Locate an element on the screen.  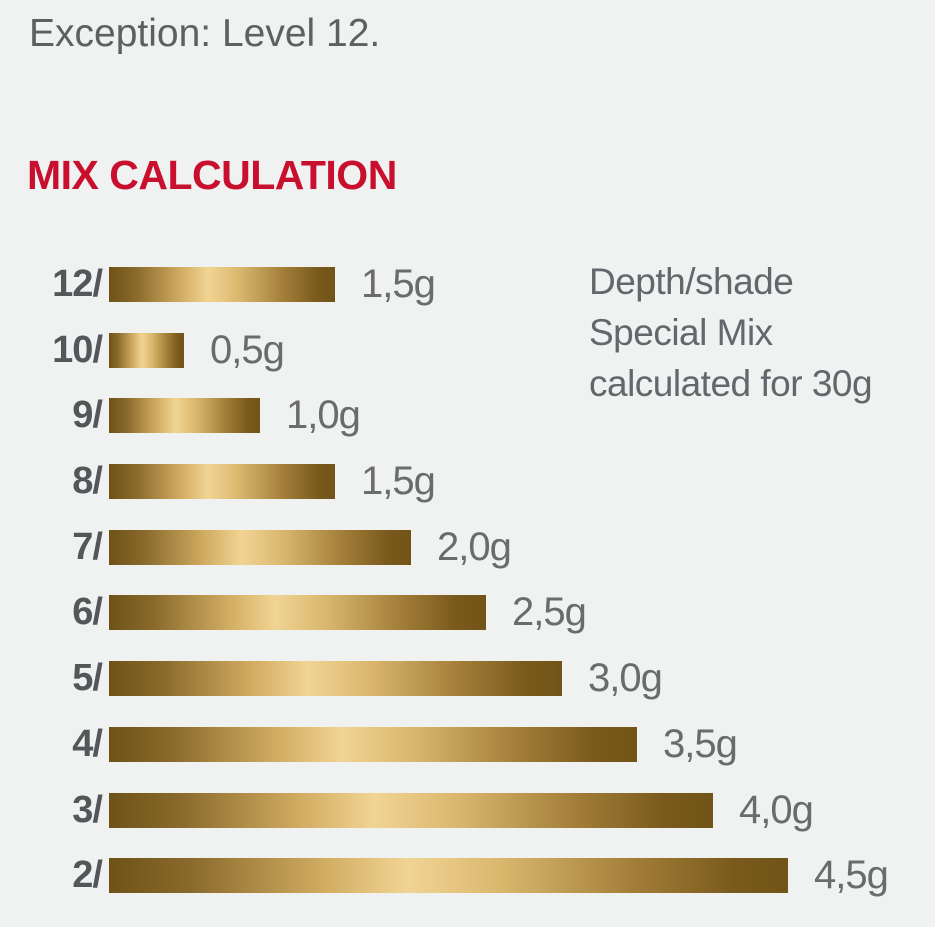
bar-category-label: 6/ is located at coordinates (87, 612).